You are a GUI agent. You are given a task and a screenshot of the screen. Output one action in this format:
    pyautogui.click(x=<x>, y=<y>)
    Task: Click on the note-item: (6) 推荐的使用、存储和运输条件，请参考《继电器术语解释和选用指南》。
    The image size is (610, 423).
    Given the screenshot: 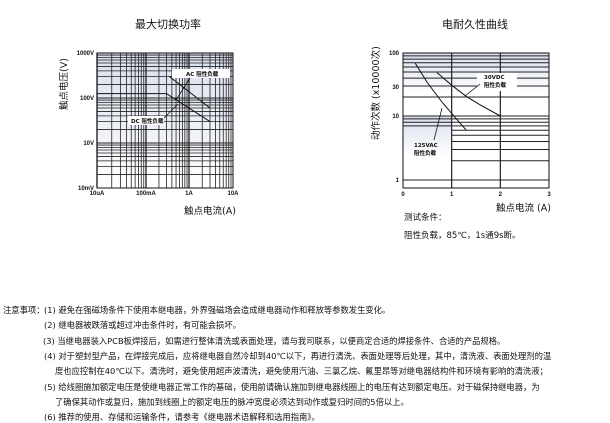 What is the action you would take?
    pyautogui.click(x=182, y=417)
    